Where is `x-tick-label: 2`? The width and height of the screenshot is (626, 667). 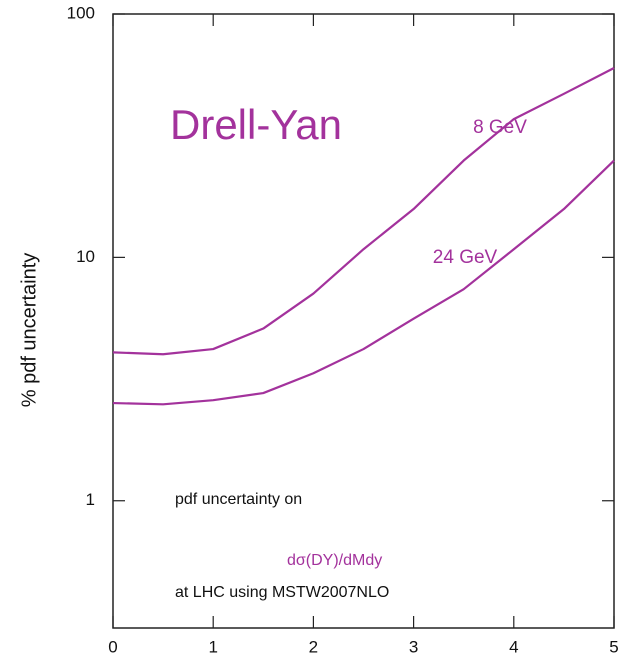 x-tick-label: 2 is located at coordinates (313, 646).